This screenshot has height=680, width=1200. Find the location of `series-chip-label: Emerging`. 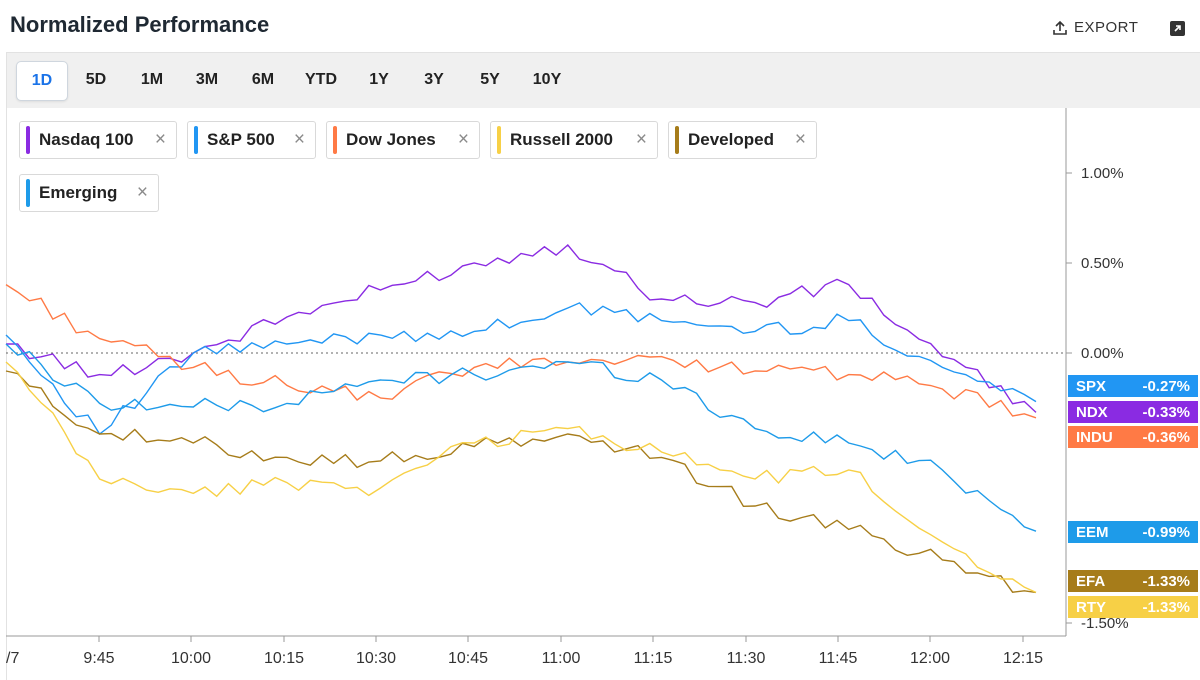

series-chip-label: Emerging is located at coordinates (78, 192).